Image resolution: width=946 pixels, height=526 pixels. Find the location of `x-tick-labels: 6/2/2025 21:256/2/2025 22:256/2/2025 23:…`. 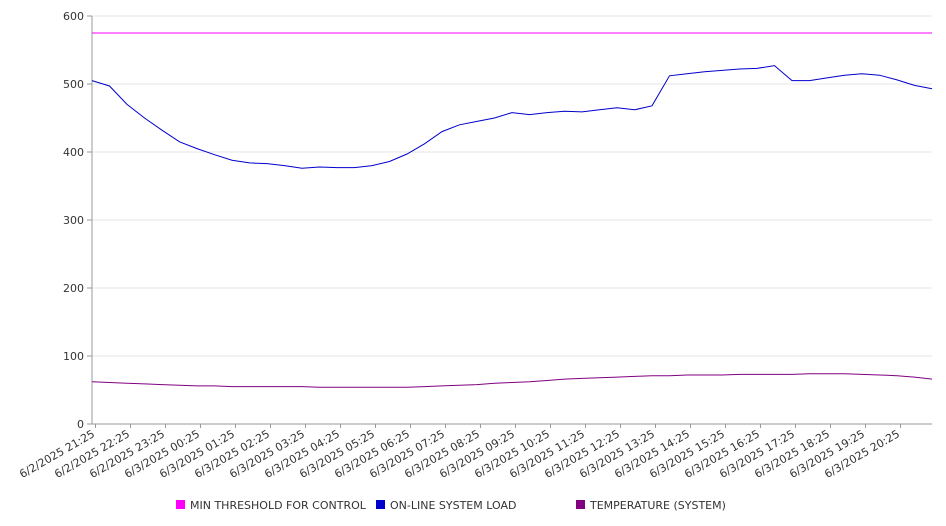

x-tick-labels: 6/2/2025 21:256/2/2025 22:256/2/2025 23:… is located at coordinates (459, 454).